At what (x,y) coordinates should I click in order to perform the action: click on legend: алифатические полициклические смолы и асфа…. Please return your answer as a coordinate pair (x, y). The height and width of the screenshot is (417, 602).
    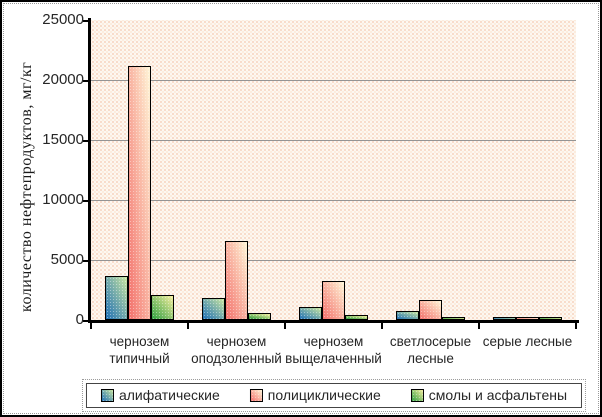
    Looking at the image, I should click on (334, 395).